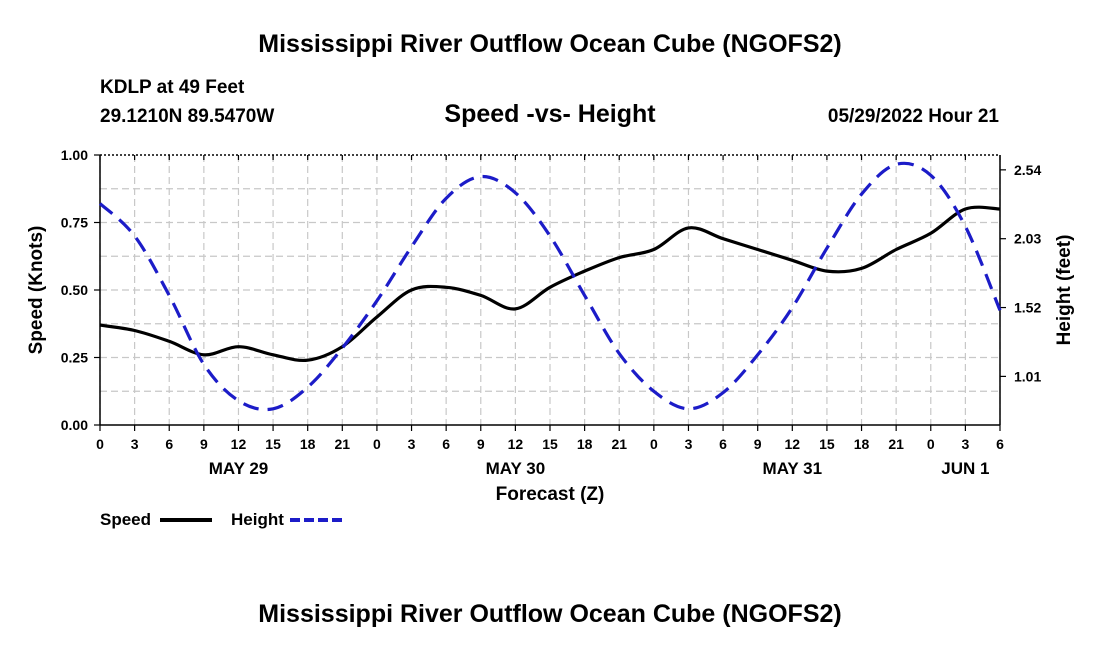 The width and height of the screenshot is (1100, 650). Describe the element at coordinates (965, 468) in the screenshot. I see `x-day-label: JUN 1` at that location.